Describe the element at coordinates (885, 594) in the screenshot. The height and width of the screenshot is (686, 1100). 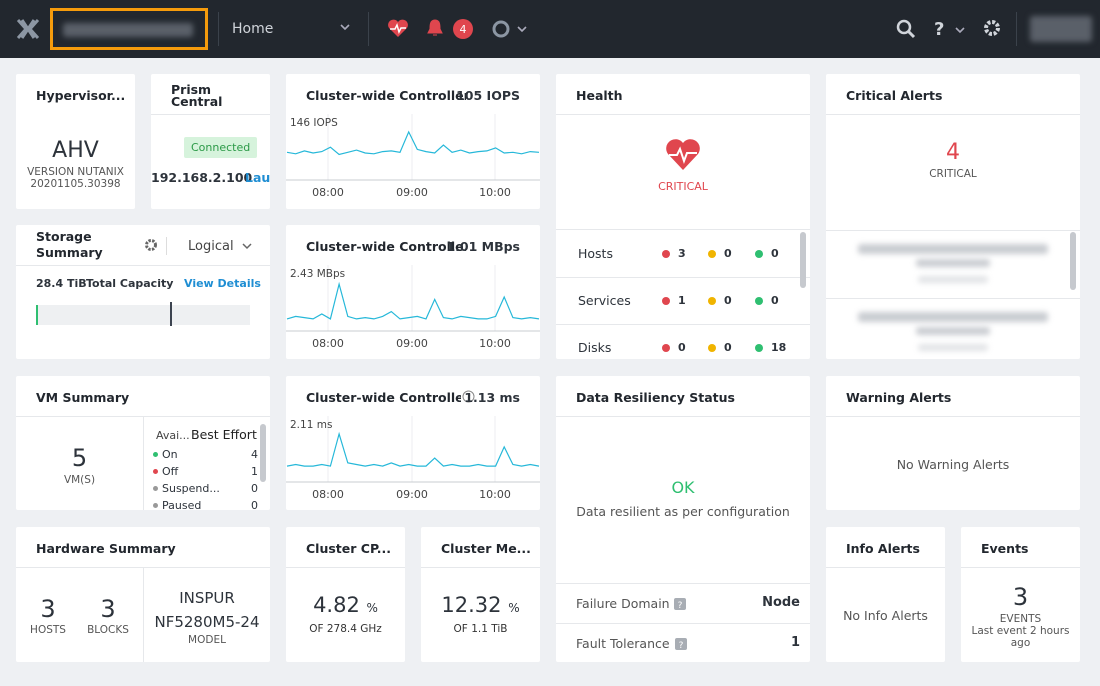
I see `info-alerts-card: Info Alerts No Info Alerts` at that location.